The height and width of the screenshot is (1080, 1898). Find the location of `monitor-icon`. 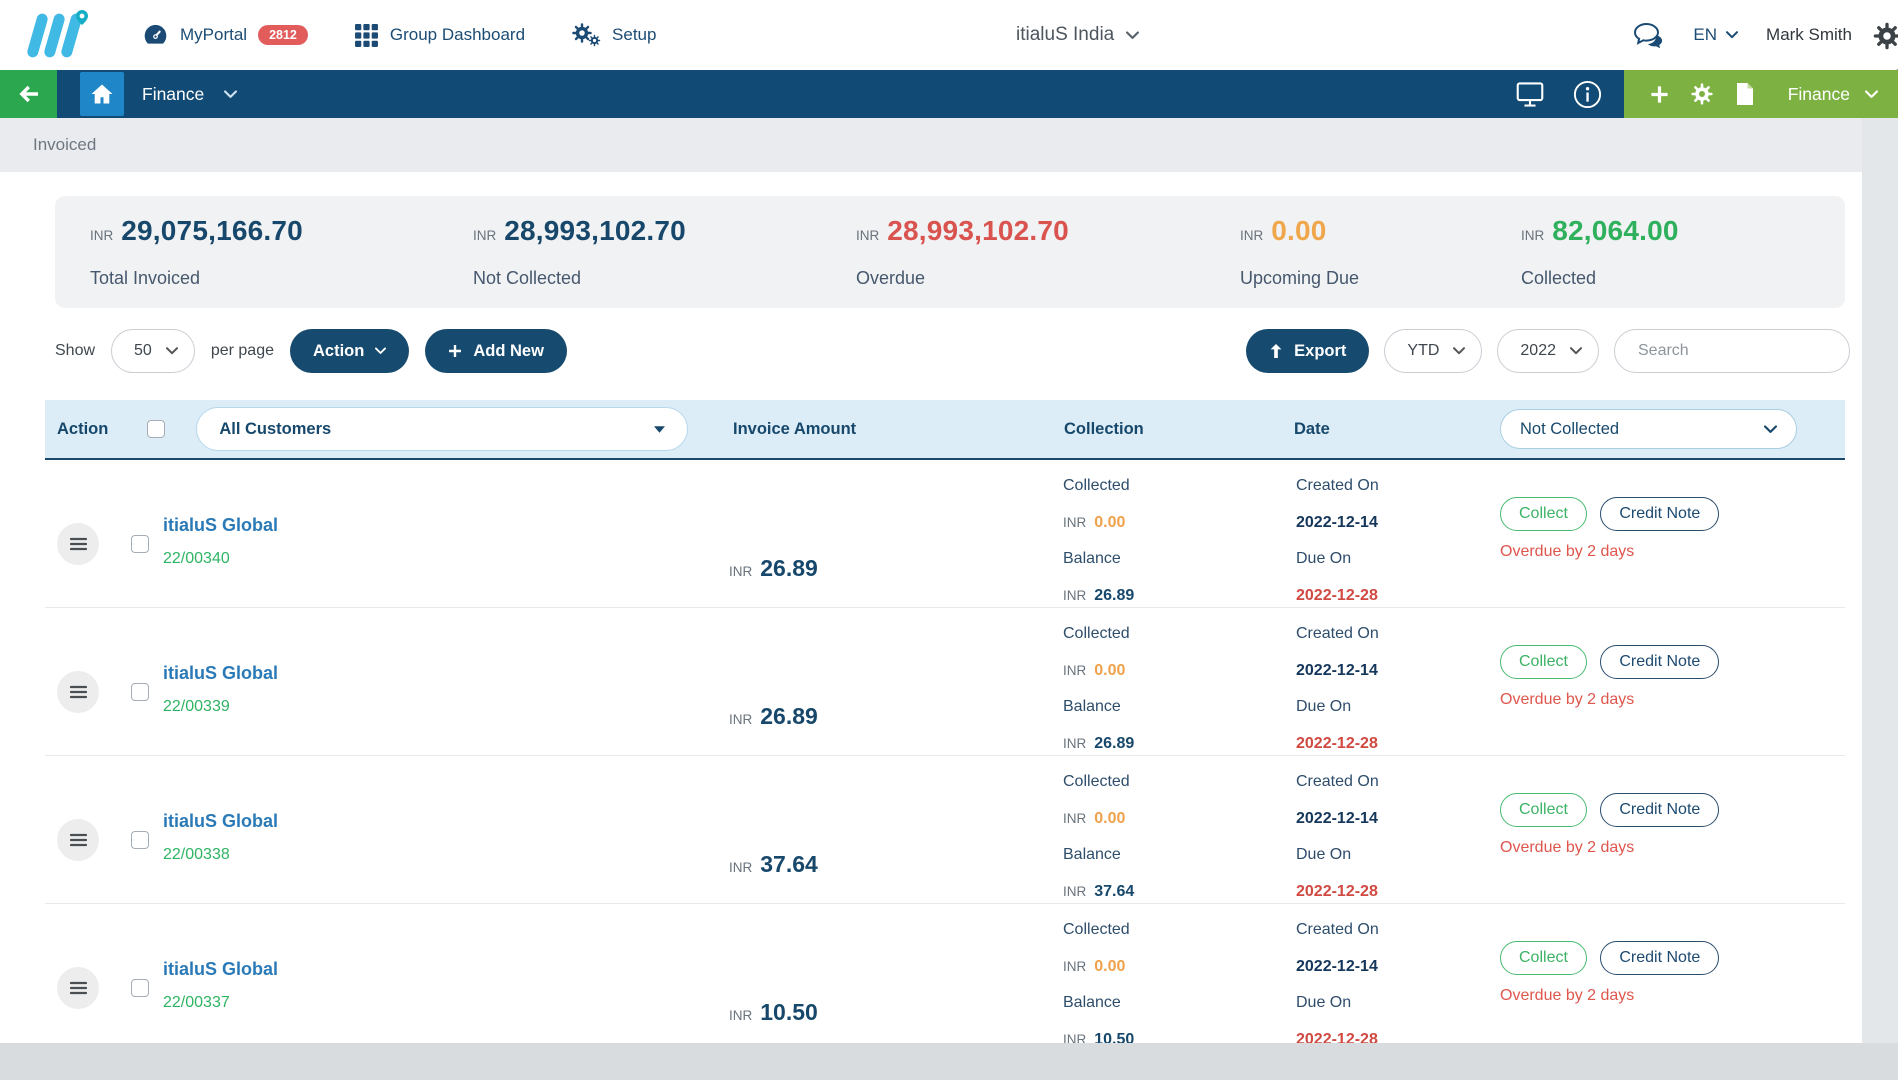

monitor-icon is located at coordinates (1530, 94).